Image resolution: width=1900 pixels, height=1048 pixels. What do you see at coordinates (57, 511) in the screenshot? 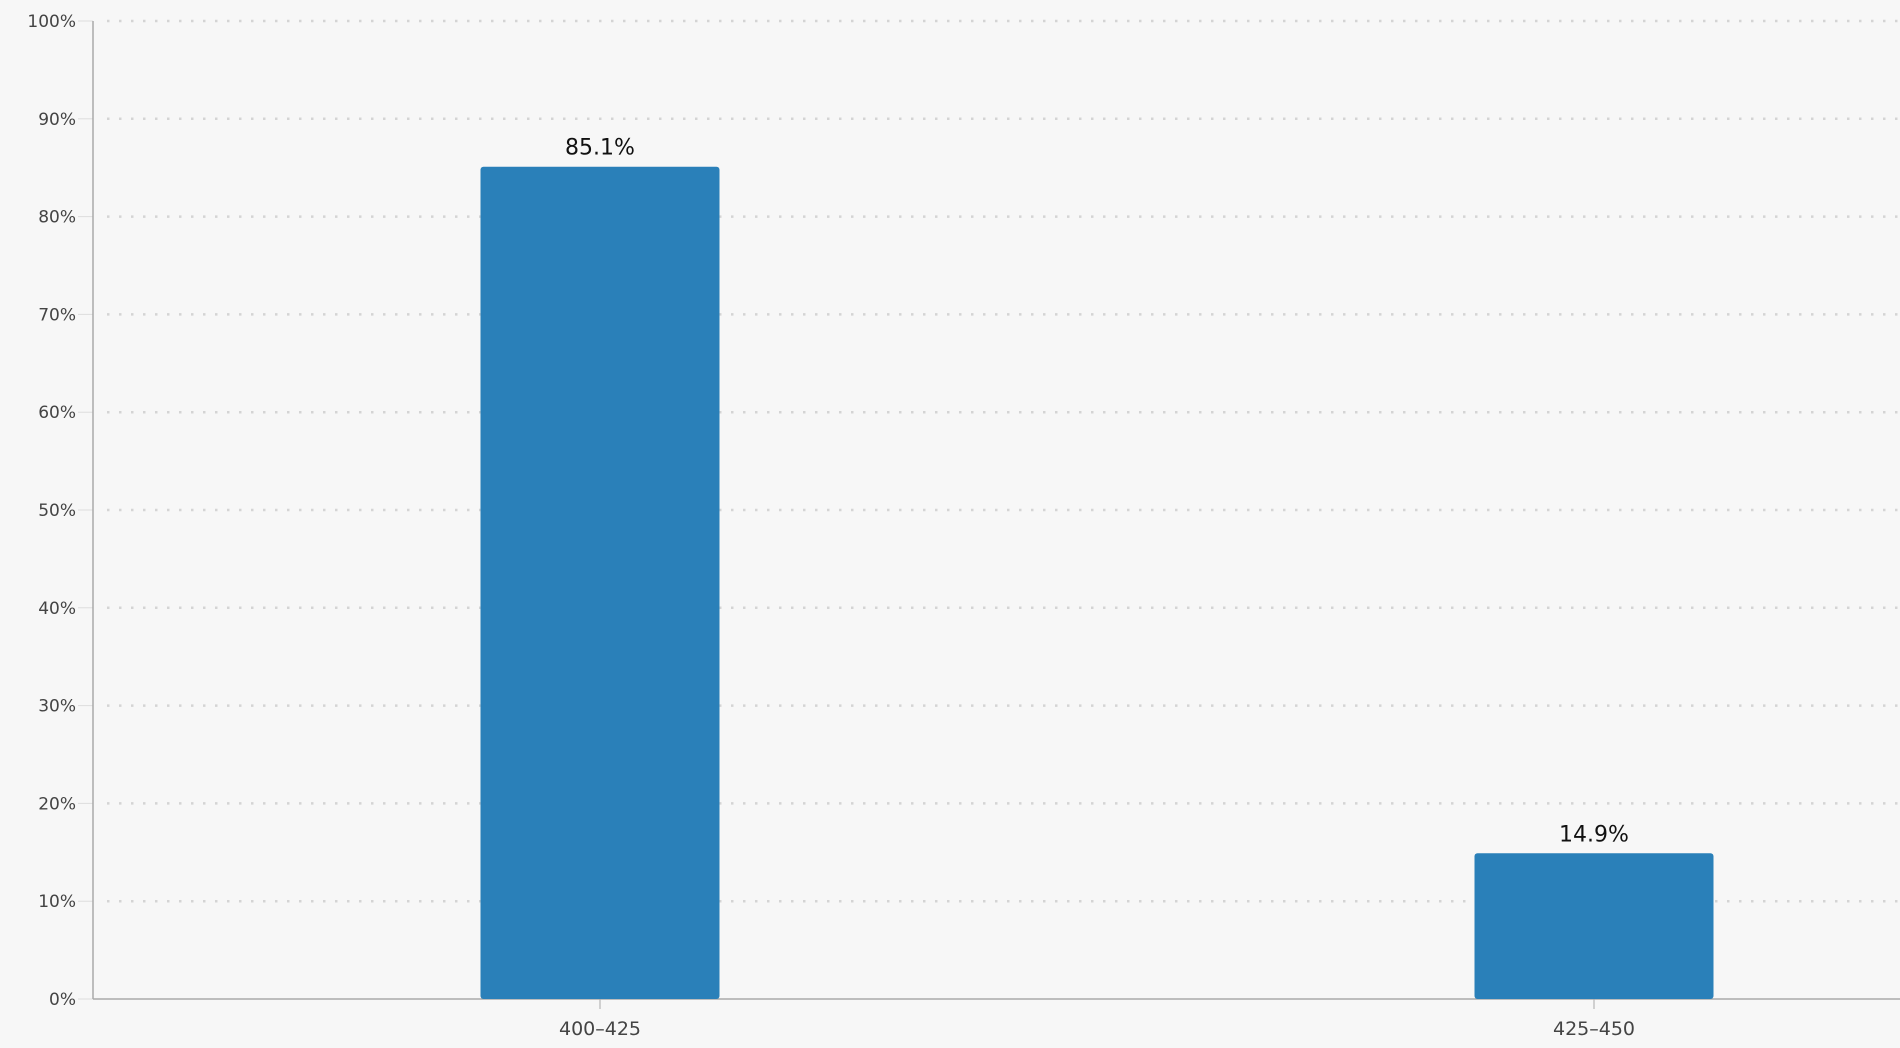
I see `y-tick-label: 50%` at bounding box center [57, 511].